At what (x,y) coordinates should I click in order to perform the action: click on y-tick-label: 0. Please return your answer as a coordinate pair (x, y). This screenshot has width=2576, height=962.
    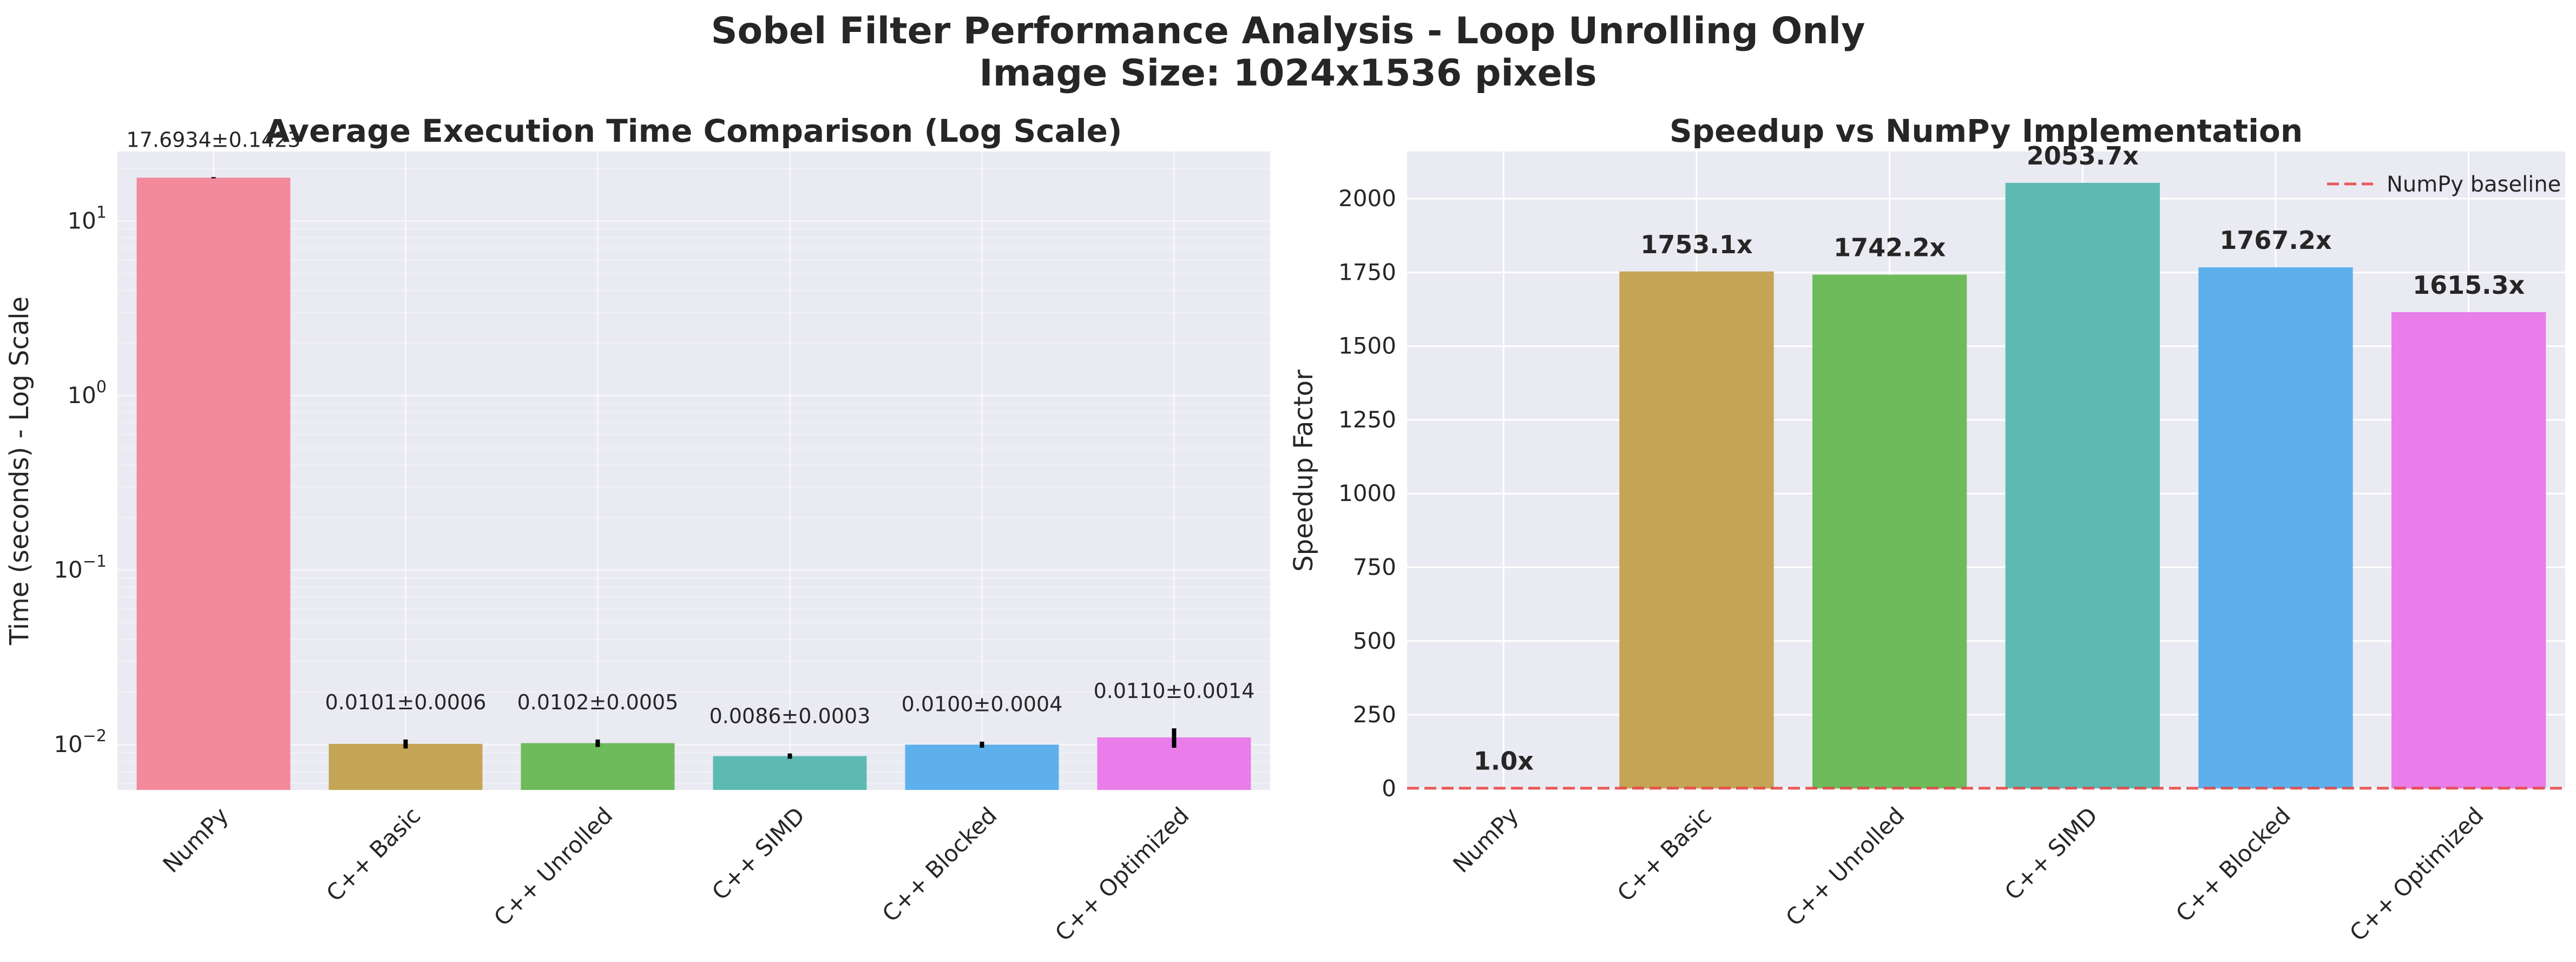
    Looking at the image, I should click on (1389, 788).